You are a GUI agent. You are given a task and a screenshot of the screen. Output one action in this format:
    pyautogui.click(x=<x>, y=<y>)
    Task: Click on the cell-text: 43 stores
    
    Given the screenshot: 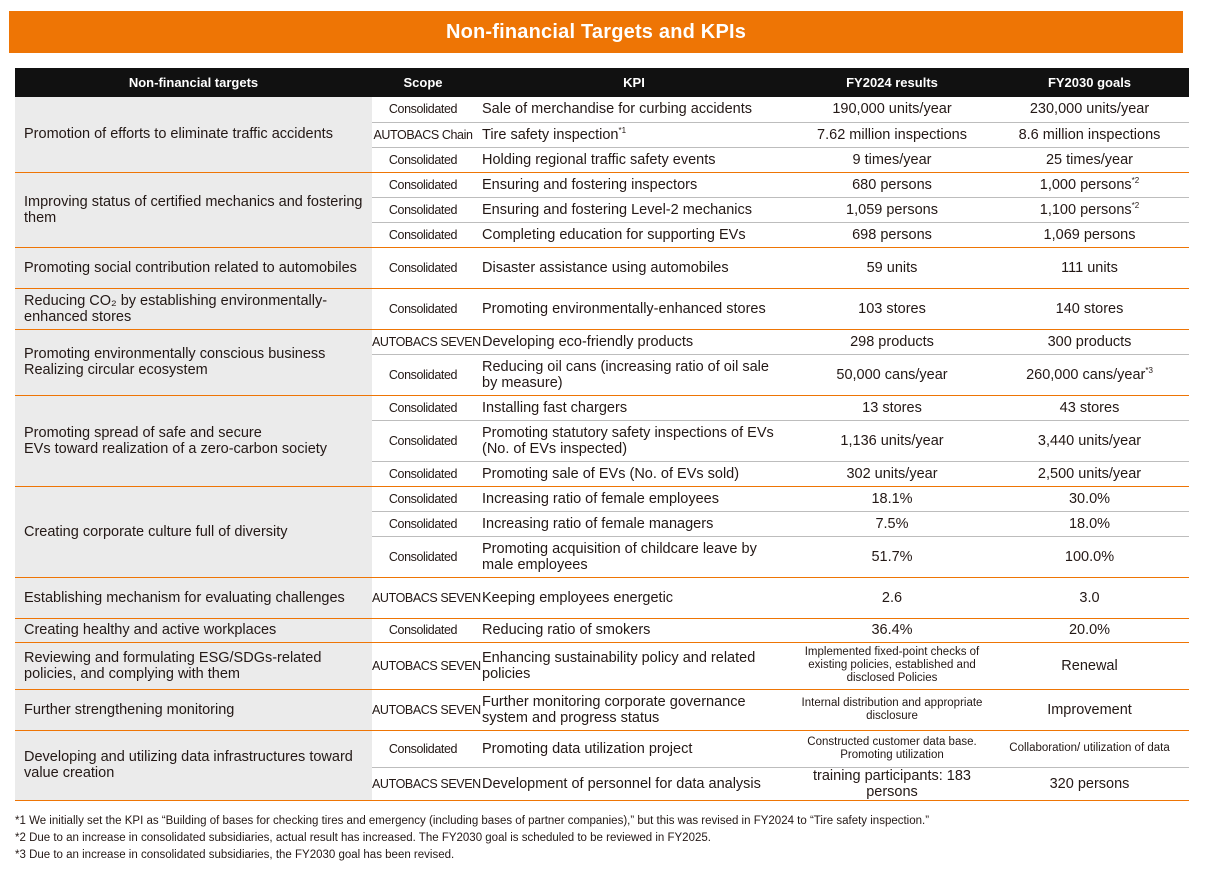 What is the action you would take?
    pyautogui.click(x=1089, y=407)
    